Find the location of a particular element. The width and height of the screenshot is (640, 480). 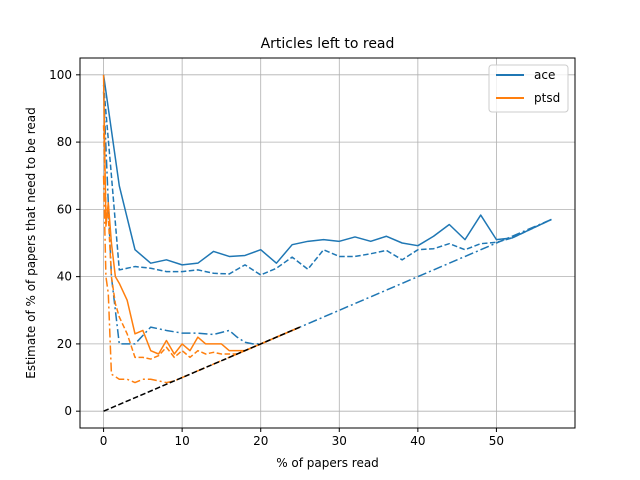

y-tick-label: 100 is located at coordinates (60, 75).